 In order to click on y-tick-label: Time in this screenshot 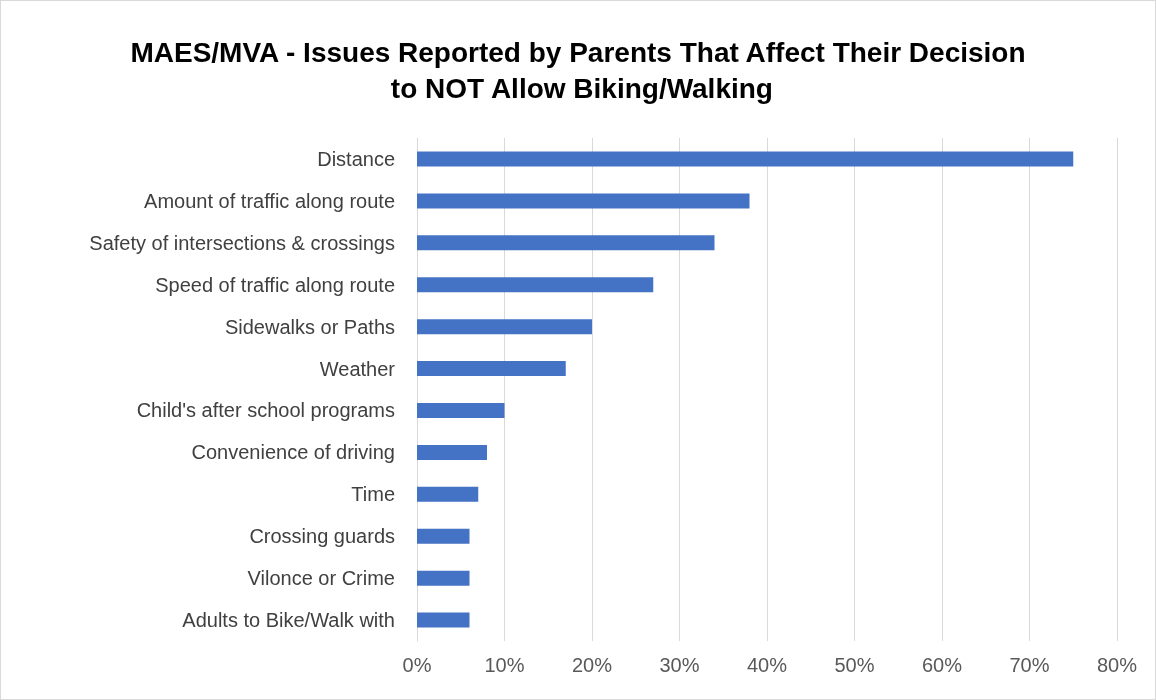, I will do `click(373, 494)`.